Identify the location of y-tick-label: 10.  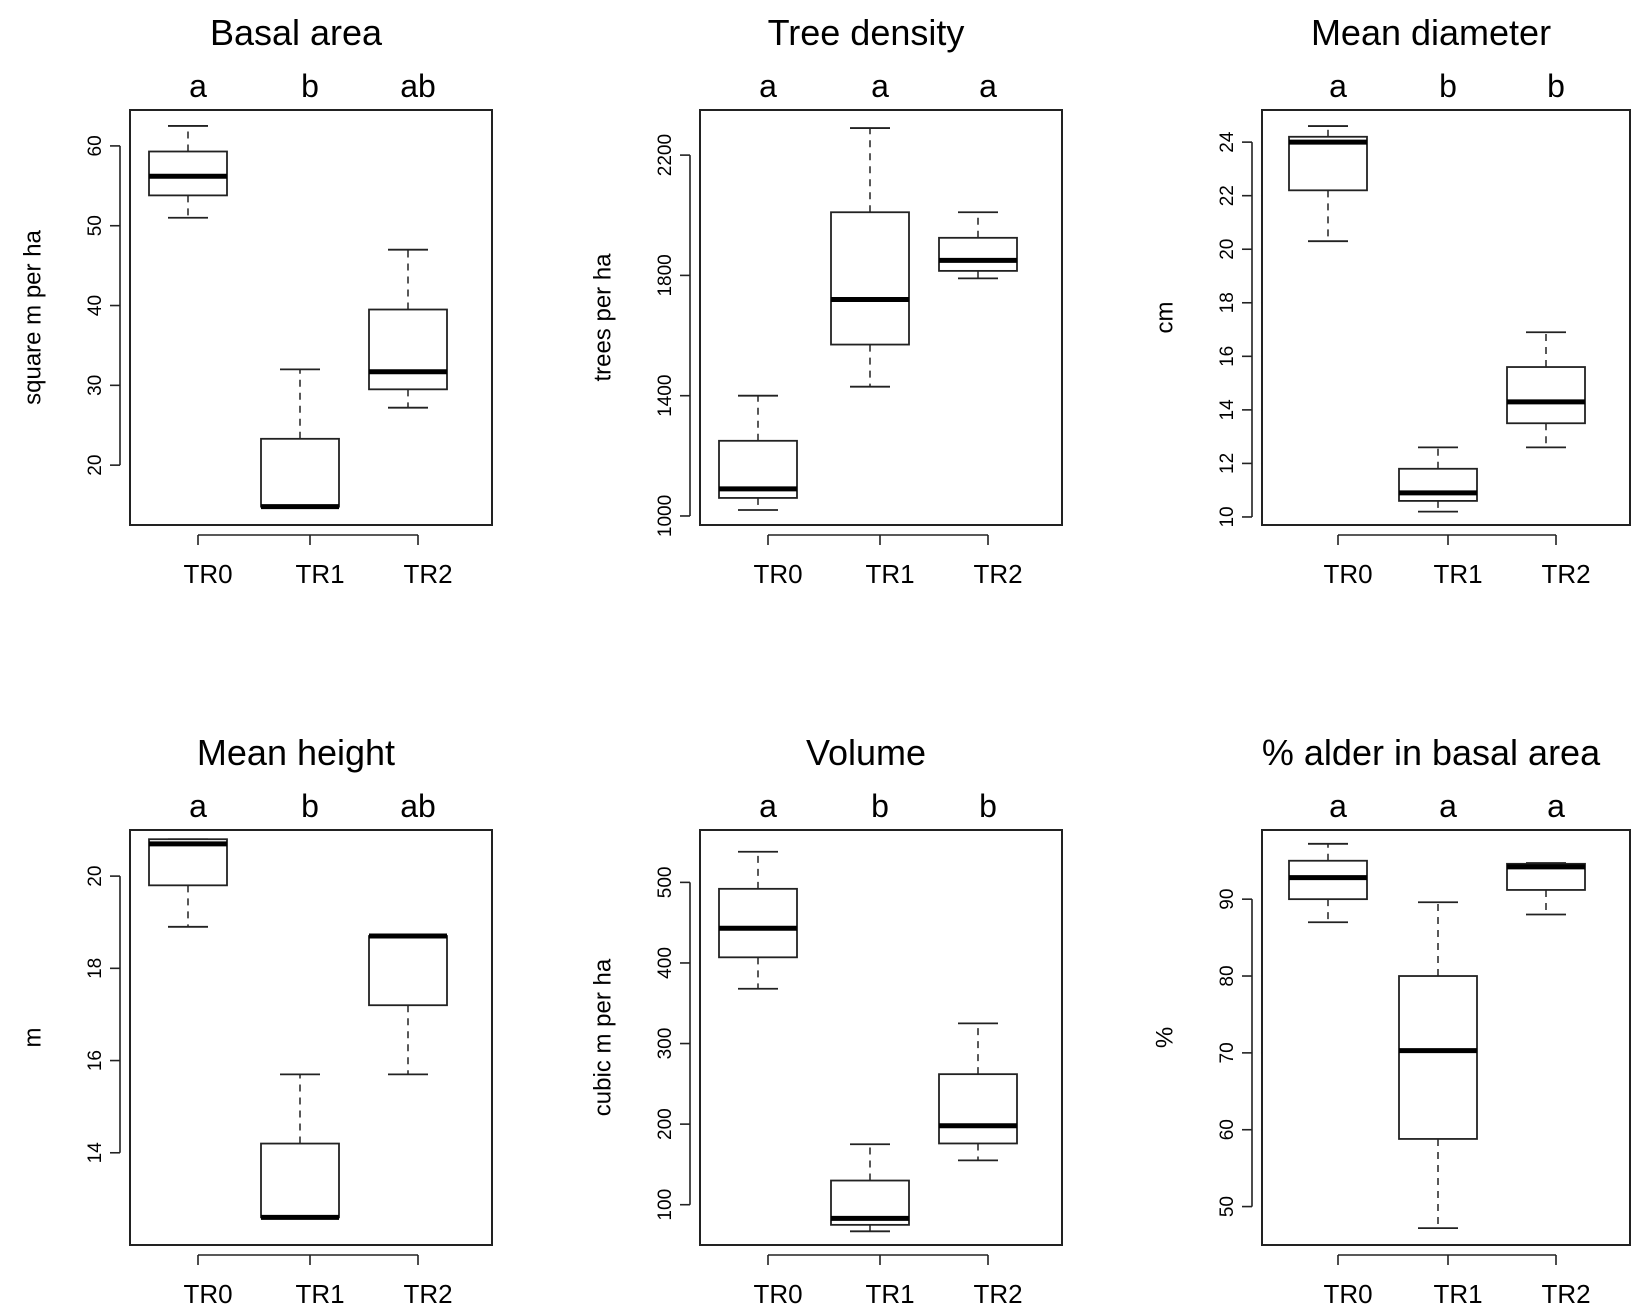
(1227, 516).